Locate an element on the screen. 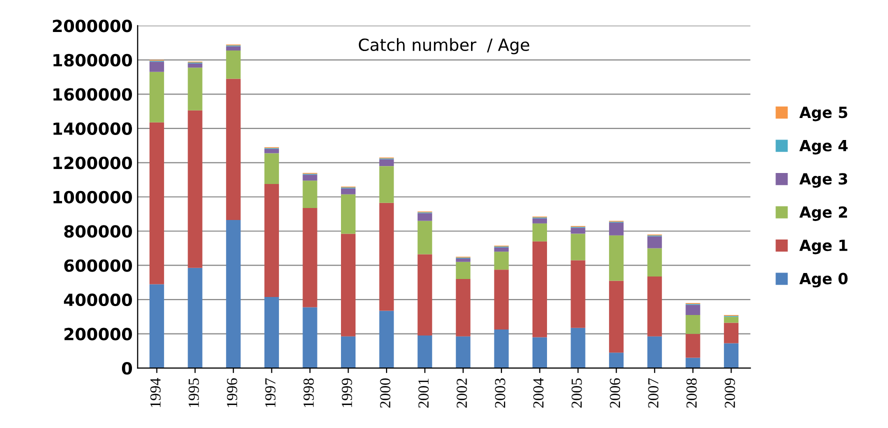 The image size is (888, 428). y-tick-label: 400000 is located at coordinates (98, 300).